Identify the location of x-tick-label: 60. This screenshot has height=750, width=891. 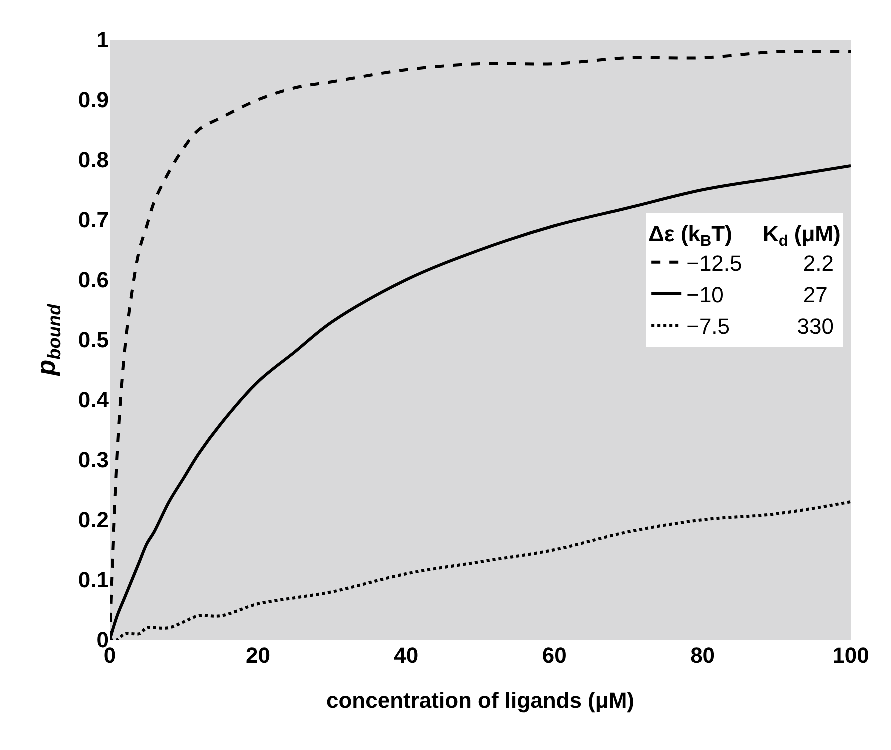
(554, 655).